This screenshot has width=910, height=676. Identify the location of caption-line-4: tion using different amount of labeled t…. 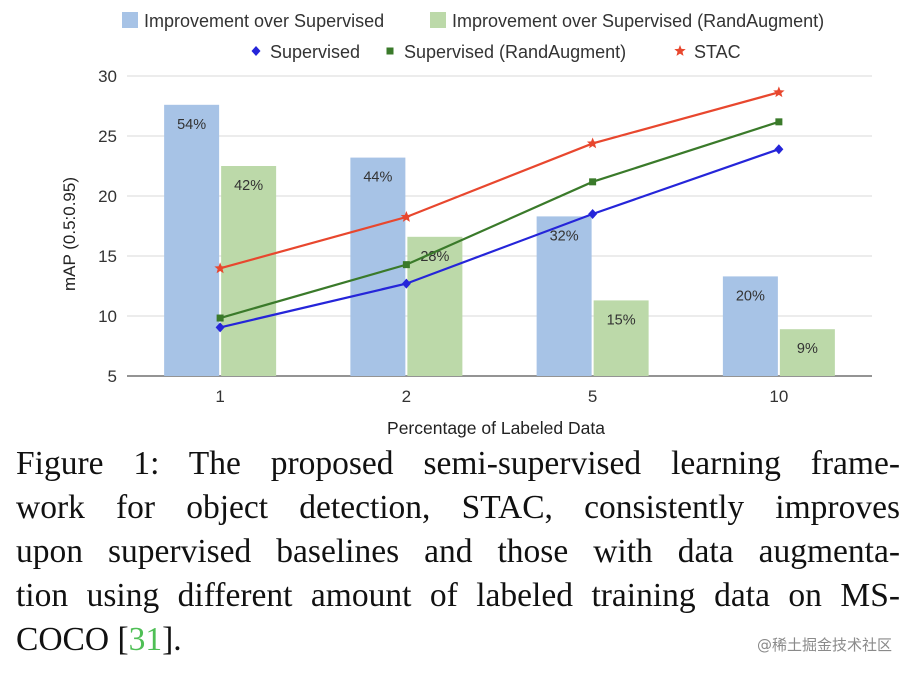
(458, 595).